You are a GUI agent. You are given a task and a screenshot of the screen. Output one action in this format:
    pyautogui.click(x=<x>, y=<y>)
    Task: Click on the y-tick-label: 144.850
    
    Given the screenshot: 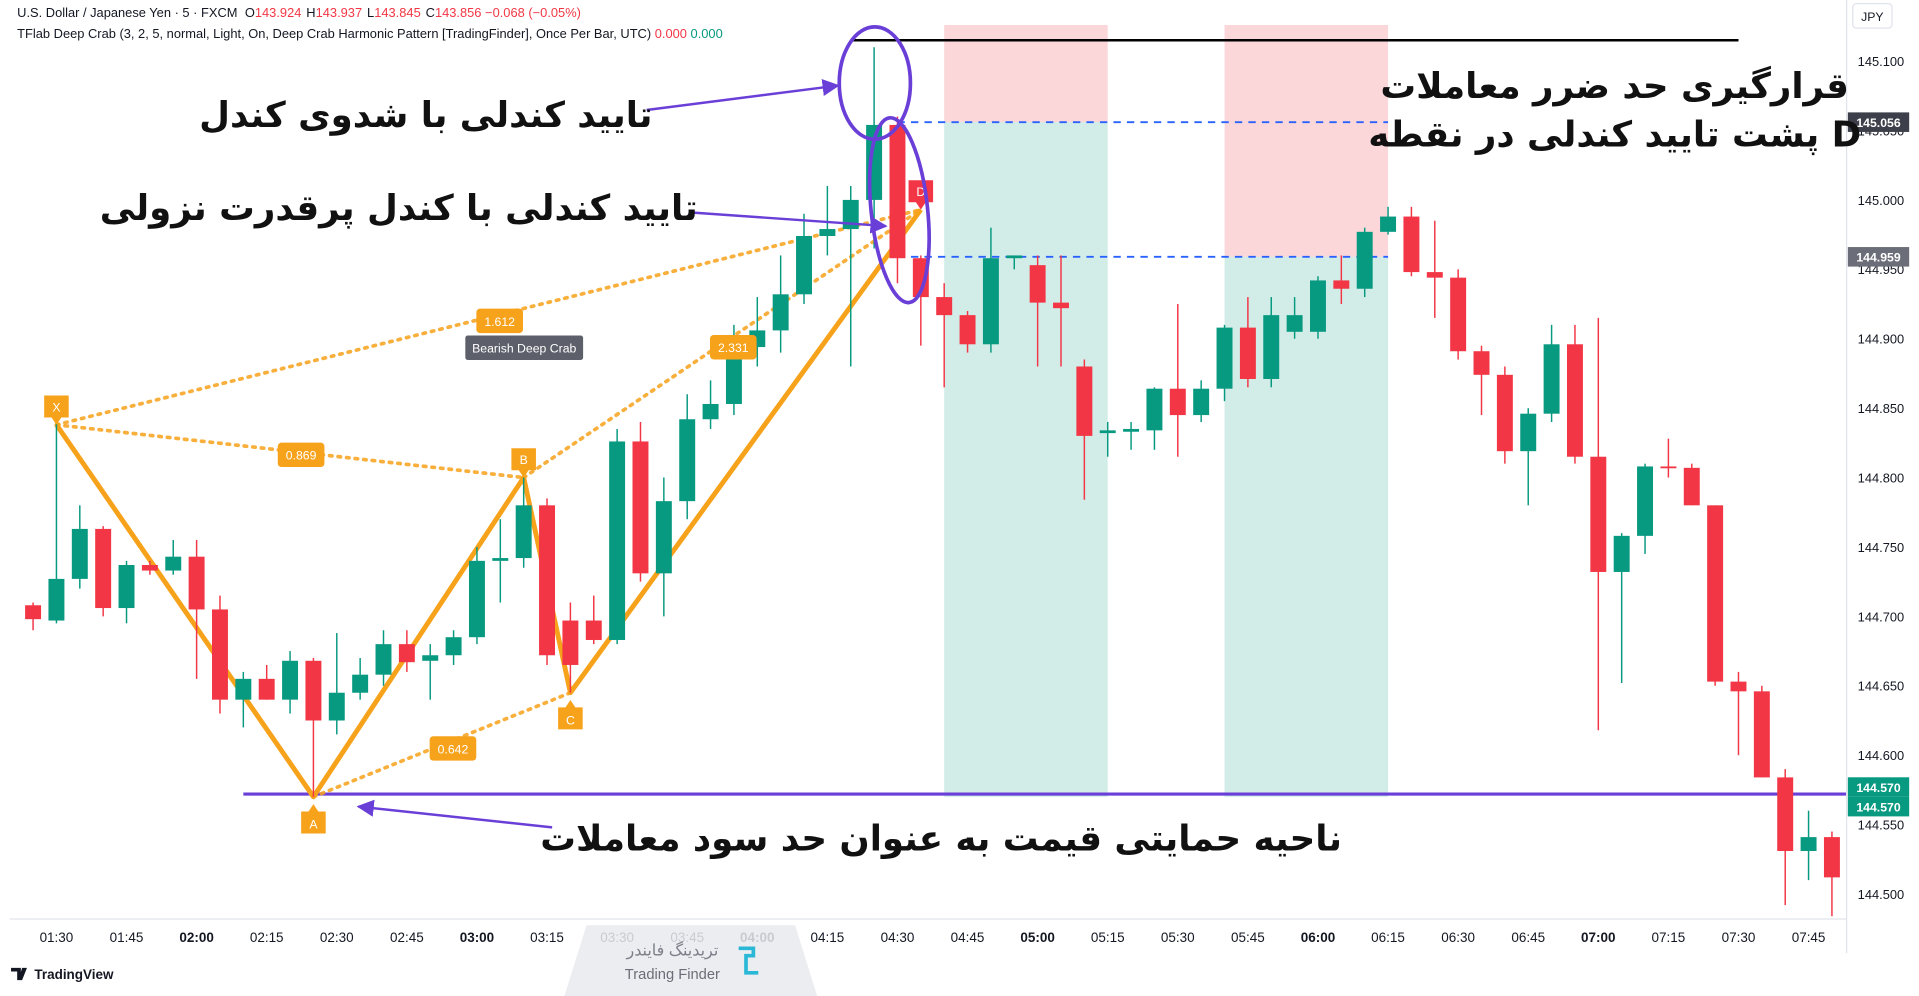 What is the action you would take?
    pyautogui.click(x=1881, y=408)
    